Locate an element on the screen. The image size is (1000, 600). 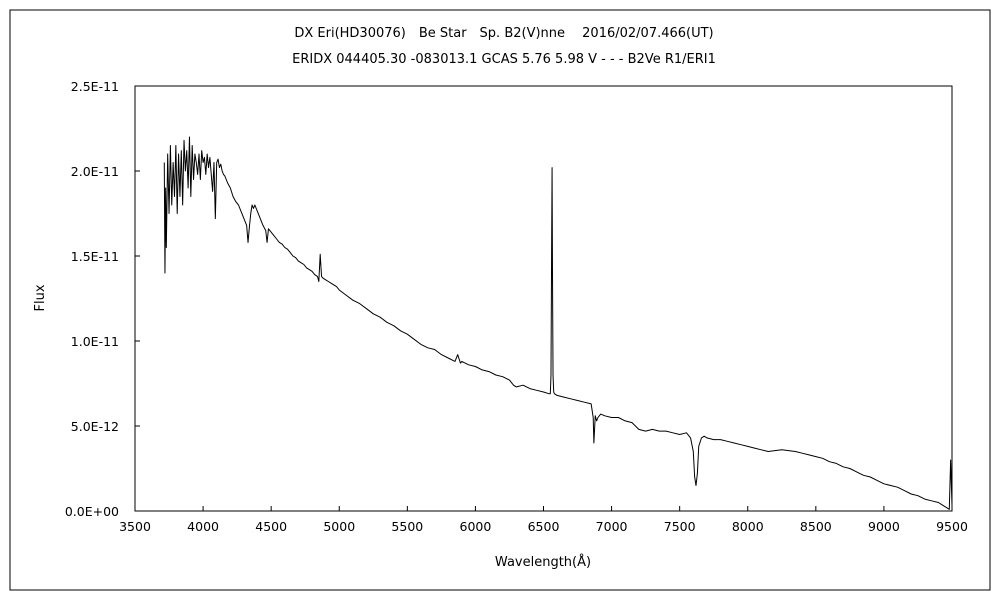
x-tick-label: 6000 is located at coordinates (476, 526).